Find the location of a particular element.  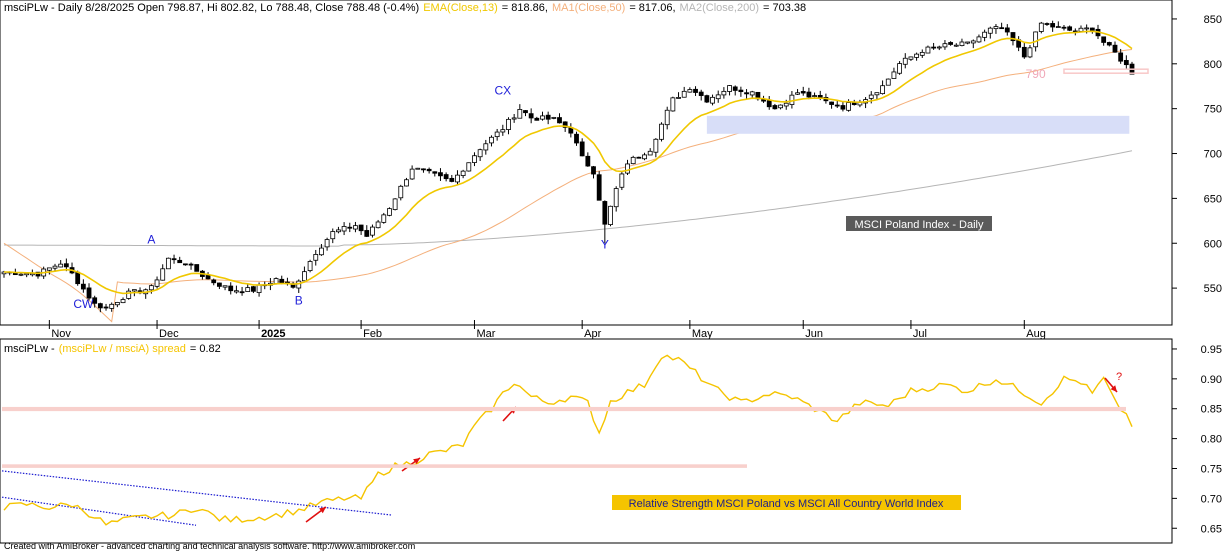

price-tick-label: 800 is located at coordinates (1213, 65).